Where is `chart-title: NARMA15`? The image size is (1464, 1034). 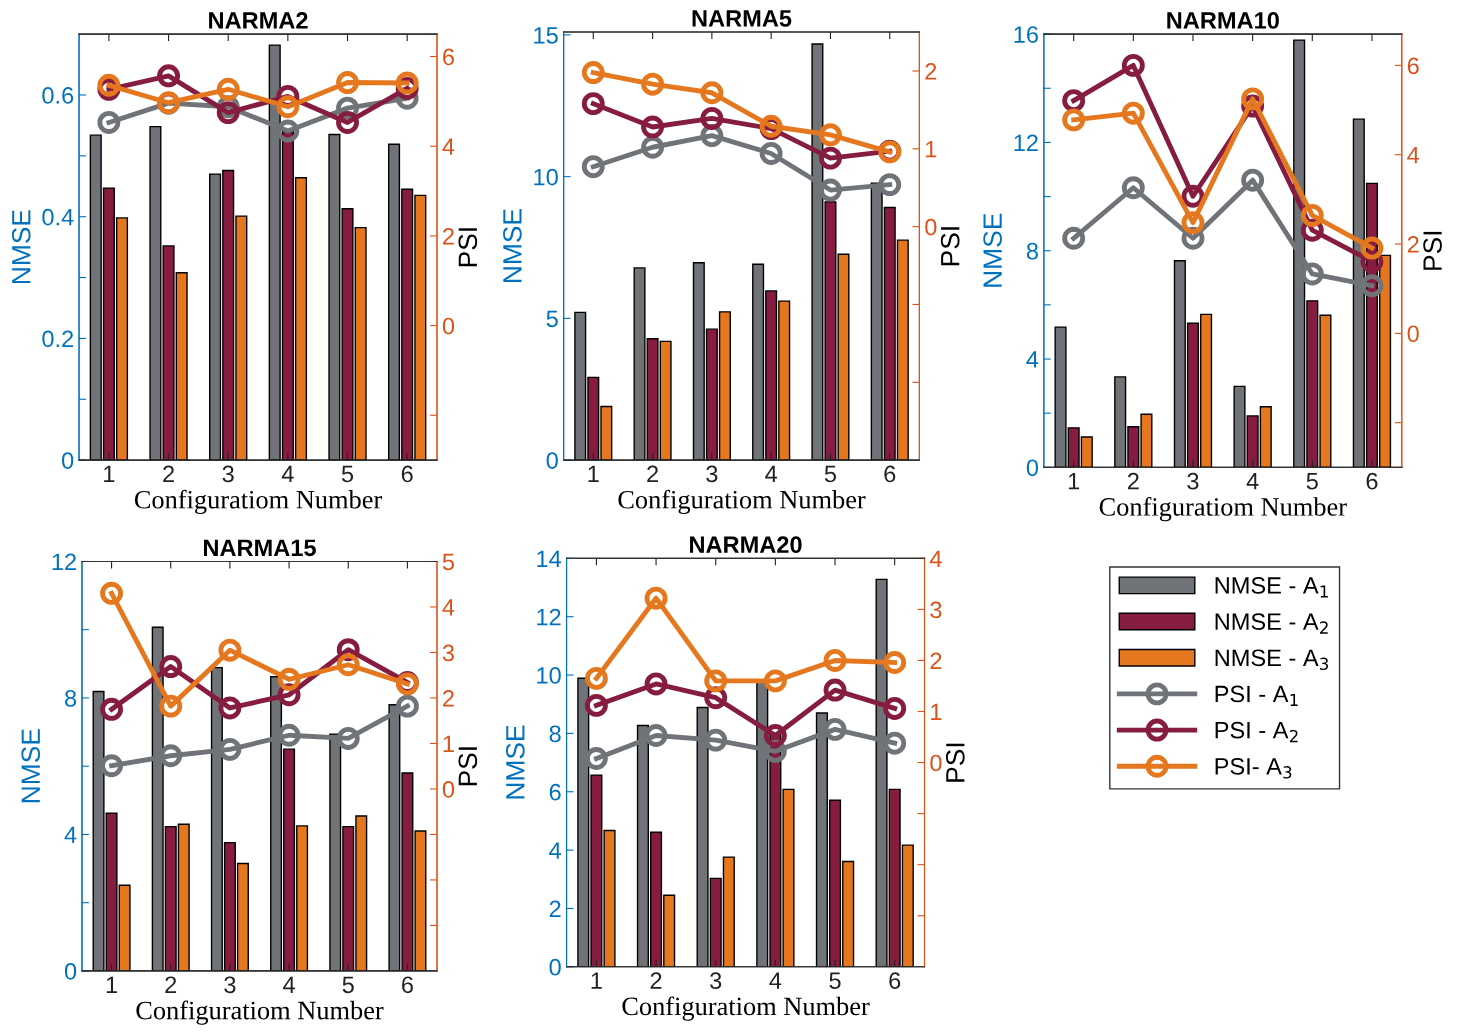
chart-title: NARMA15 is located at coordinates (260, 548).